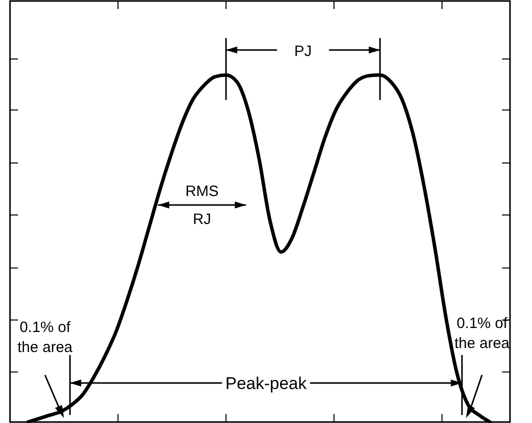  What do you see at coordinates (45, 337) in the screenshot?
I see `annotation: 0.1% of the area` at bounding box center [45, 337].